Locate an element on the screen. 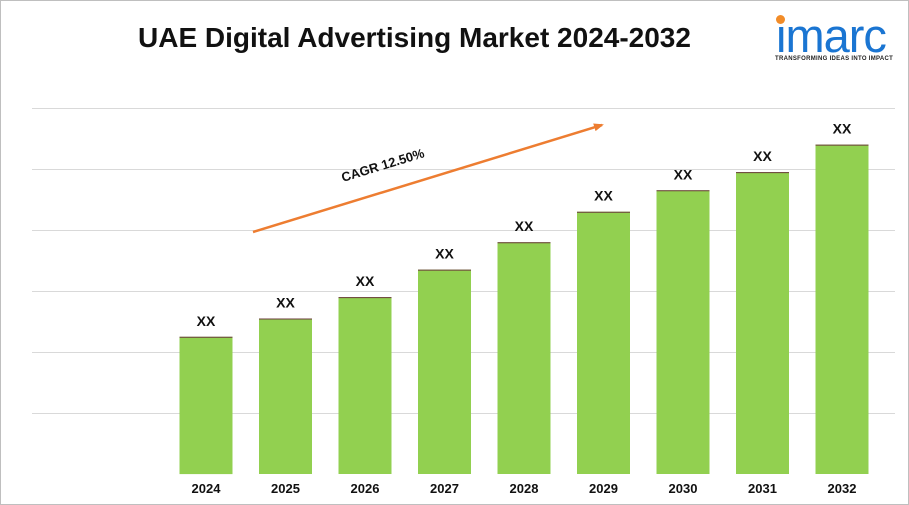 The width and height of the screenshot is (909, 505). cagr-arrow is located at coordinates (428, 178).